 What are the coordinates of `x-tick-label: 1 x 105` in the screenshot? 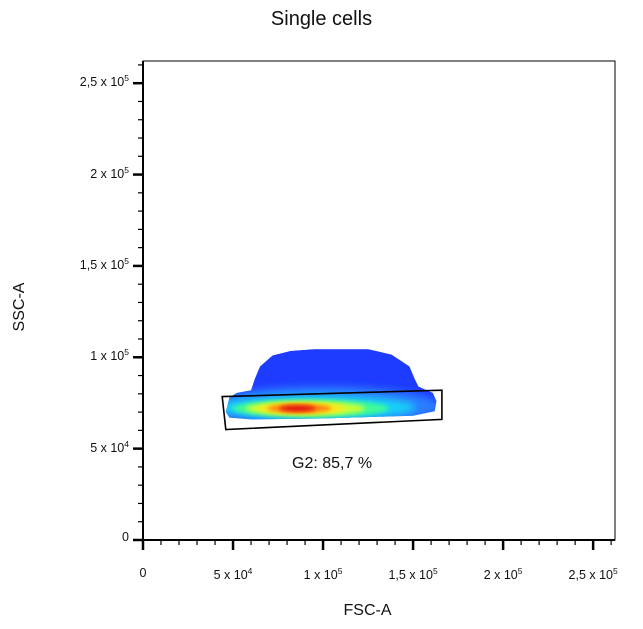 It's located at (323, 574).